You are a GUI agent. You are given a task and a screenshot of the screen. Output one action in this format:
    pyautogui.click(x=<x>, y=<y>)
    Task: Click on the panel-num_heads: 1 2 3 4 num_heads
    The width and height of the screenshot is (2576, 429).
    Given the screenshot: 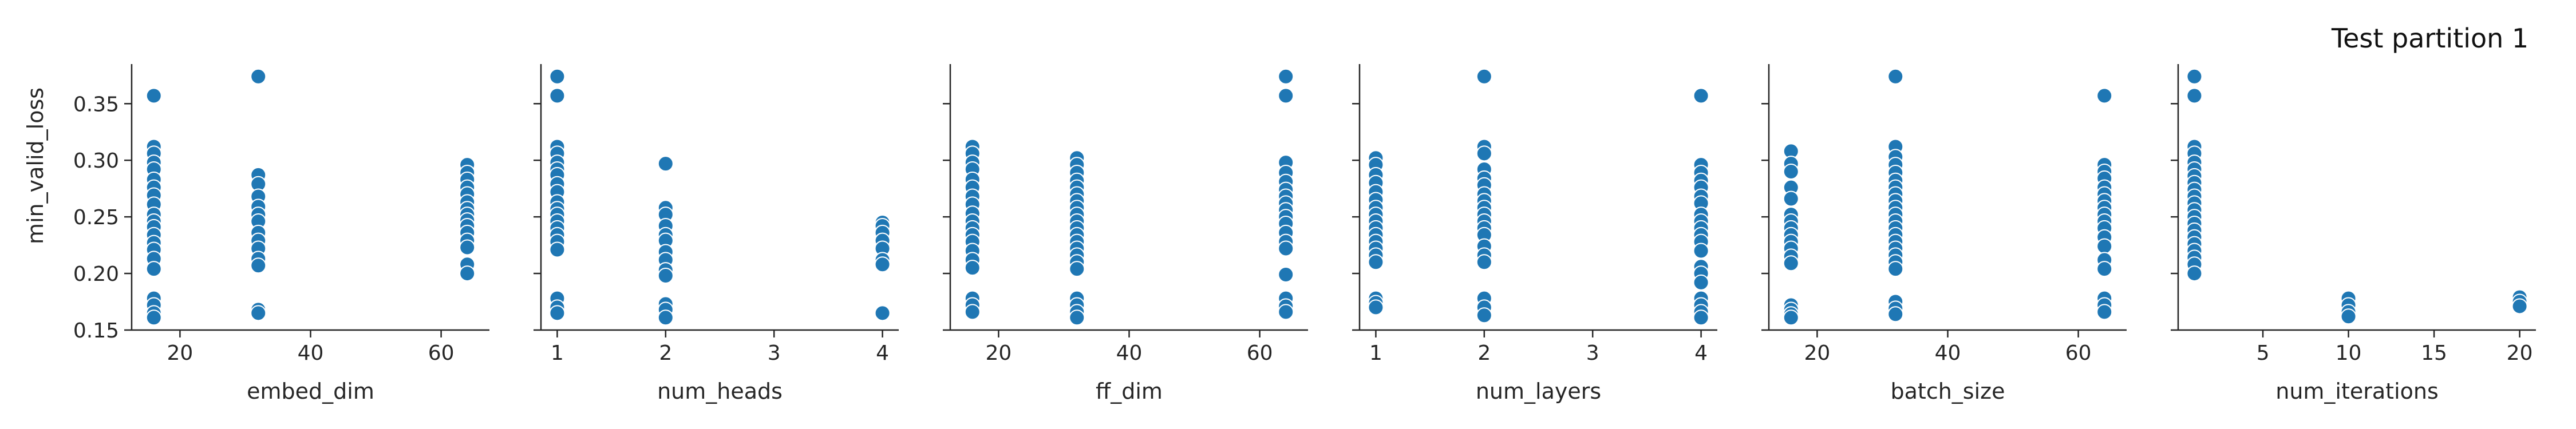 What is the action you would take?
    pyautogui.click(x=716, y=234)
    